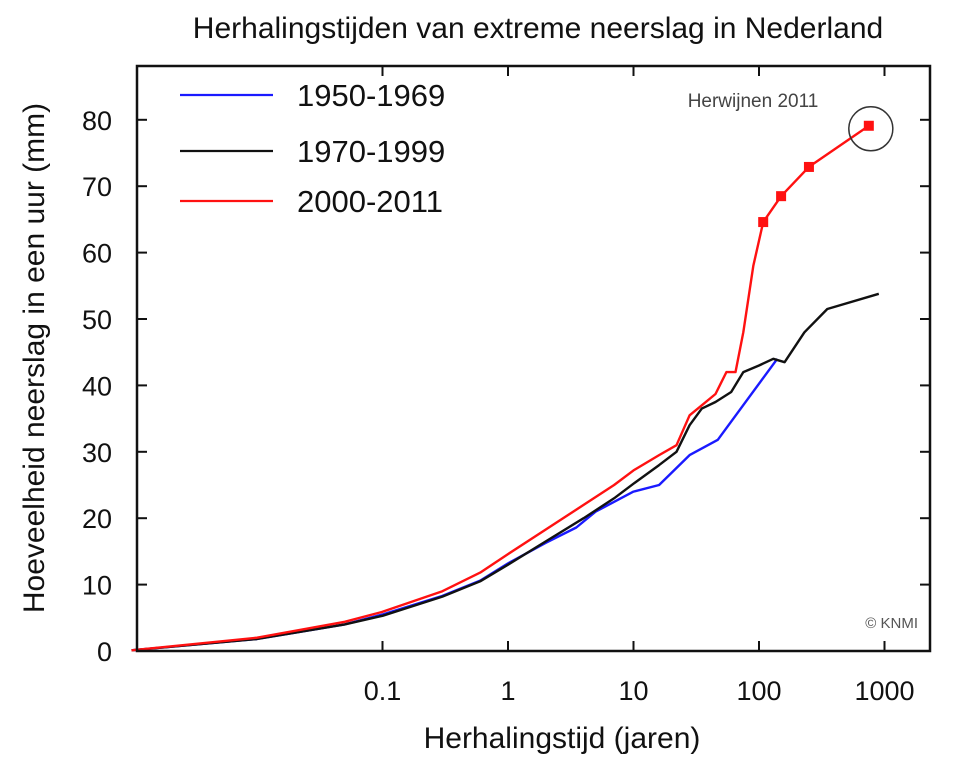  I want to click on data-markers, so click(816, 174).